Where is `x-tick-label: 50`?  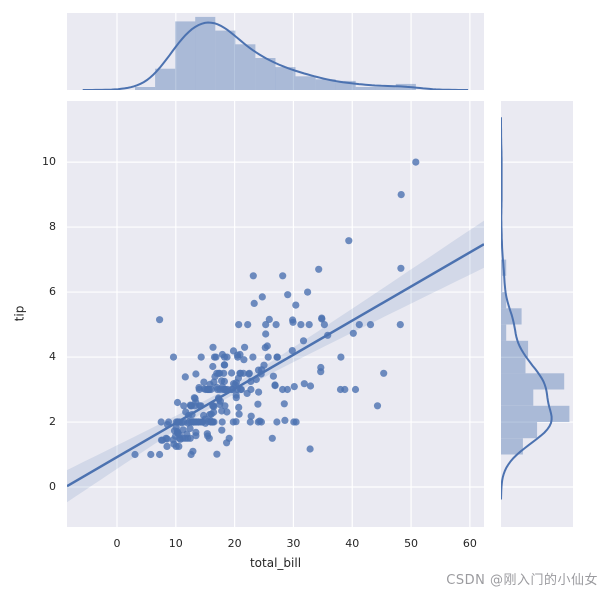 x-tick-label: 50 is located at coordinates (411, 543).